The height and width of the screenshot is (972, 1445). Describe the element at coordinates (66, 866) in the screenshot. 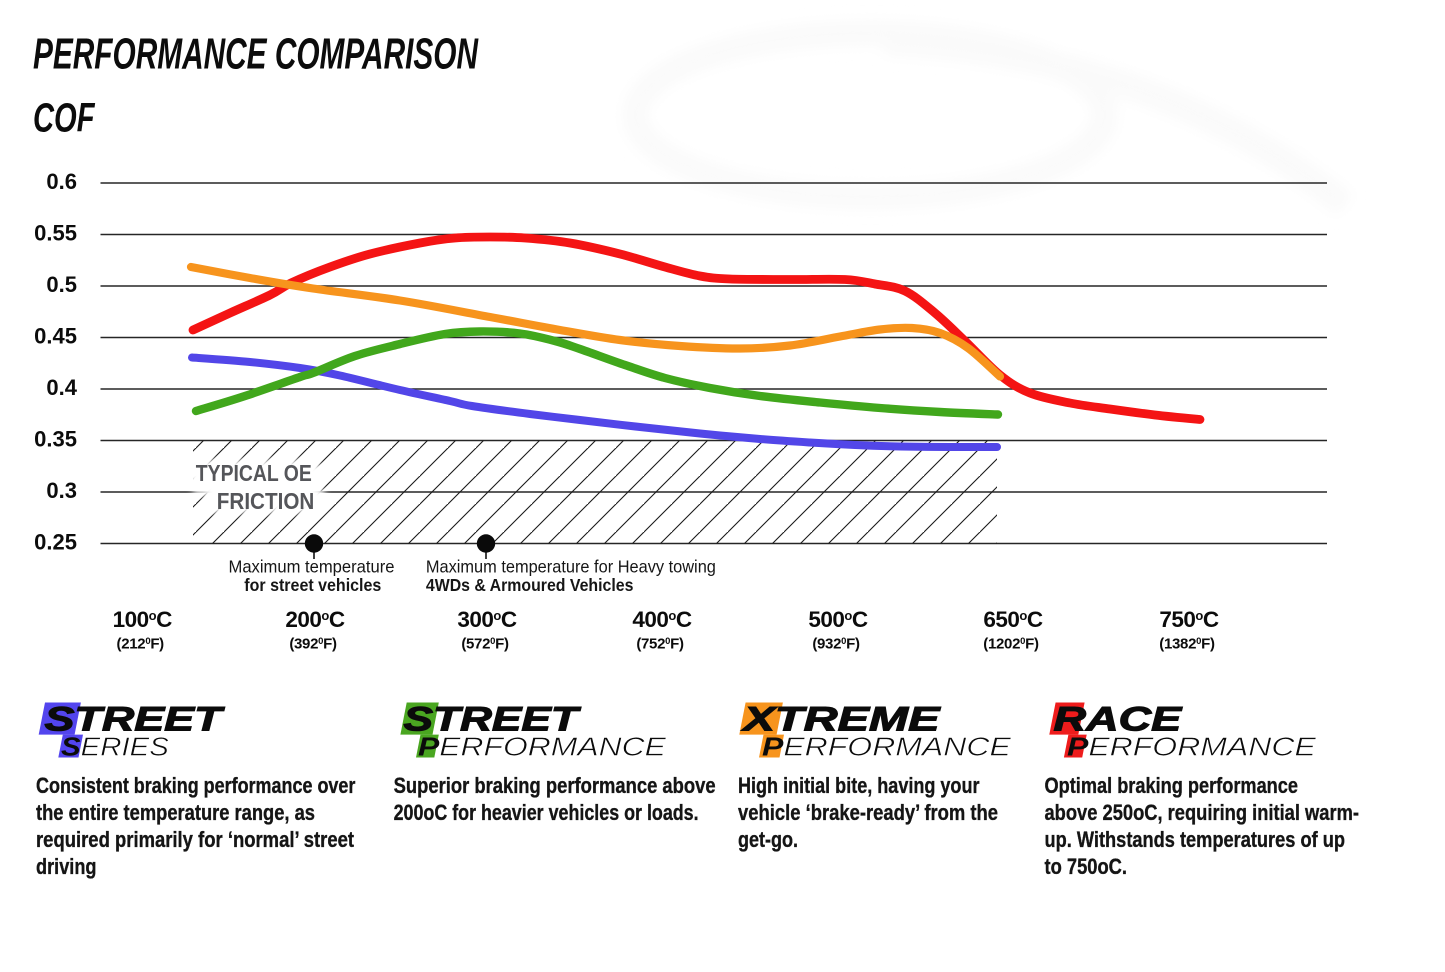

I see `svg-text: driving` at that location.